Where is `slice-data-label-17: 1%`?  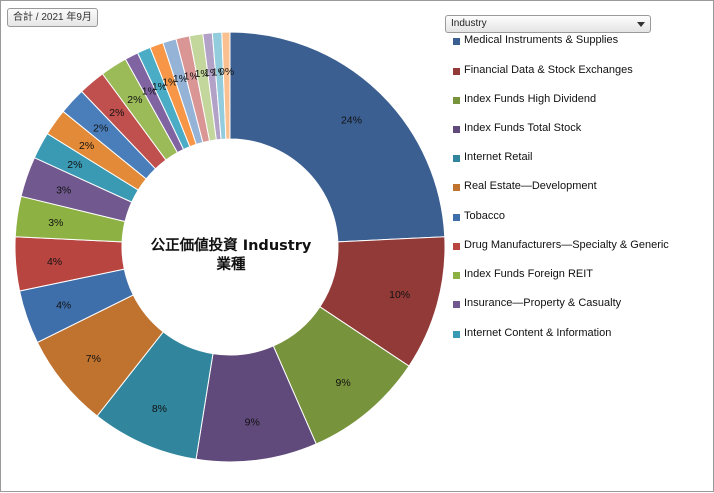 slice-data-label-17: 1% is located at coordinates (159, 87).